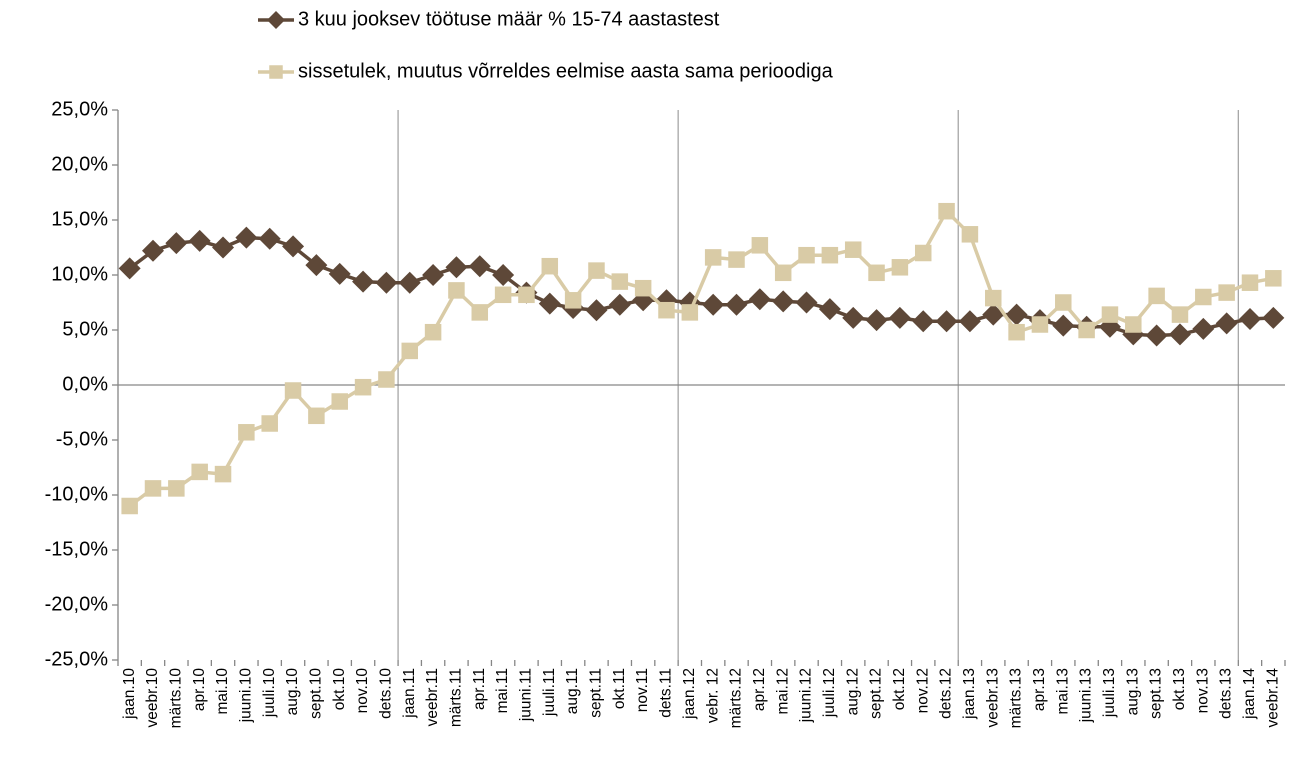  Describe the element at coordinates (85, 329) in the screenshot. I see `y-tick-label: 5,0%` at that location.